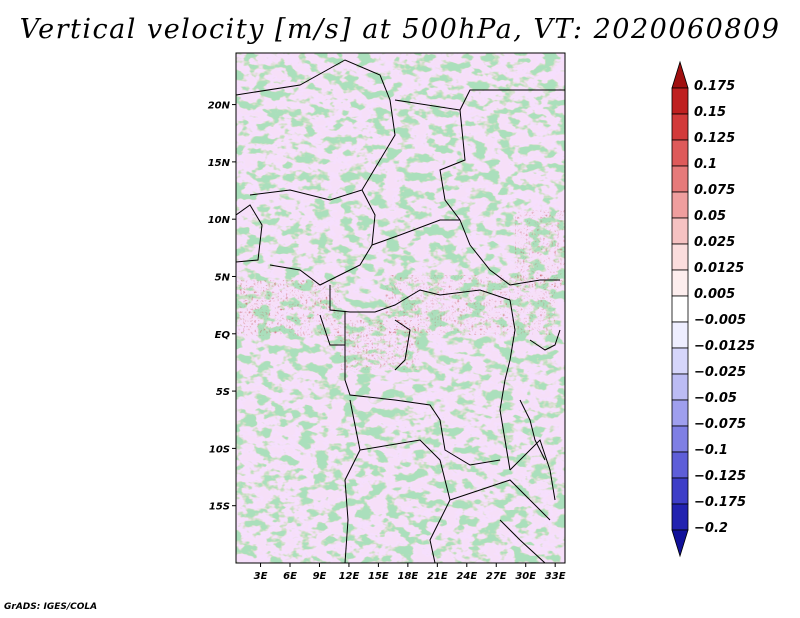 Image resolution: width=800 pixels, height=618 pixels. I want to click on lon-label: 21E, so click(437, 576).